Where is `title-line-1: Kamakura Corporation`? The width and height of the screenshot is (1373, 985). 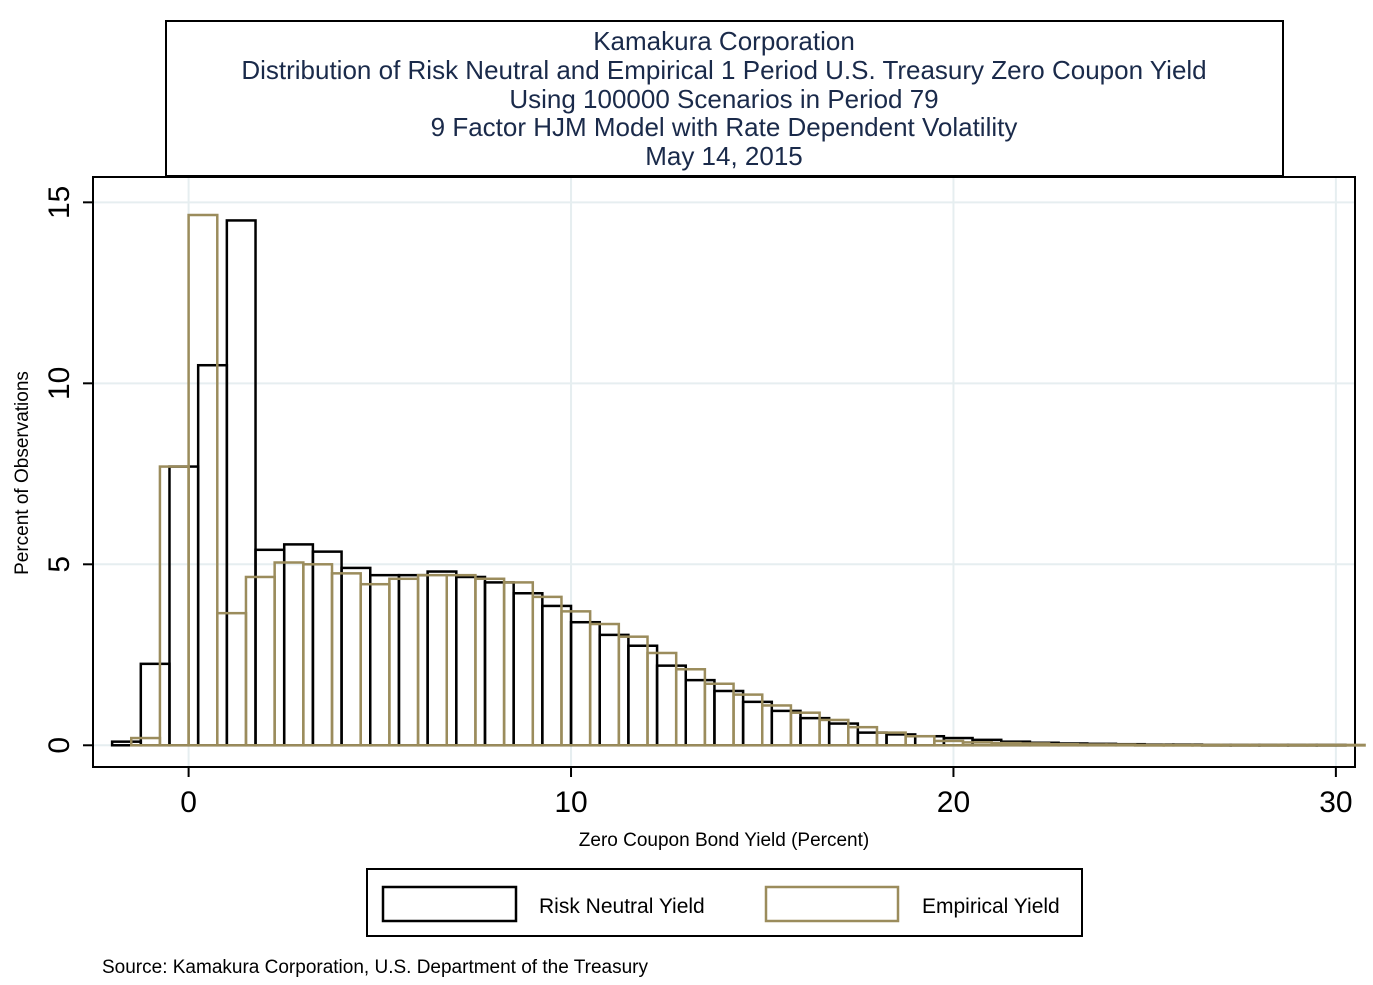
title-line-1: Kamakura Corporation is located at coordinates (724, 41).